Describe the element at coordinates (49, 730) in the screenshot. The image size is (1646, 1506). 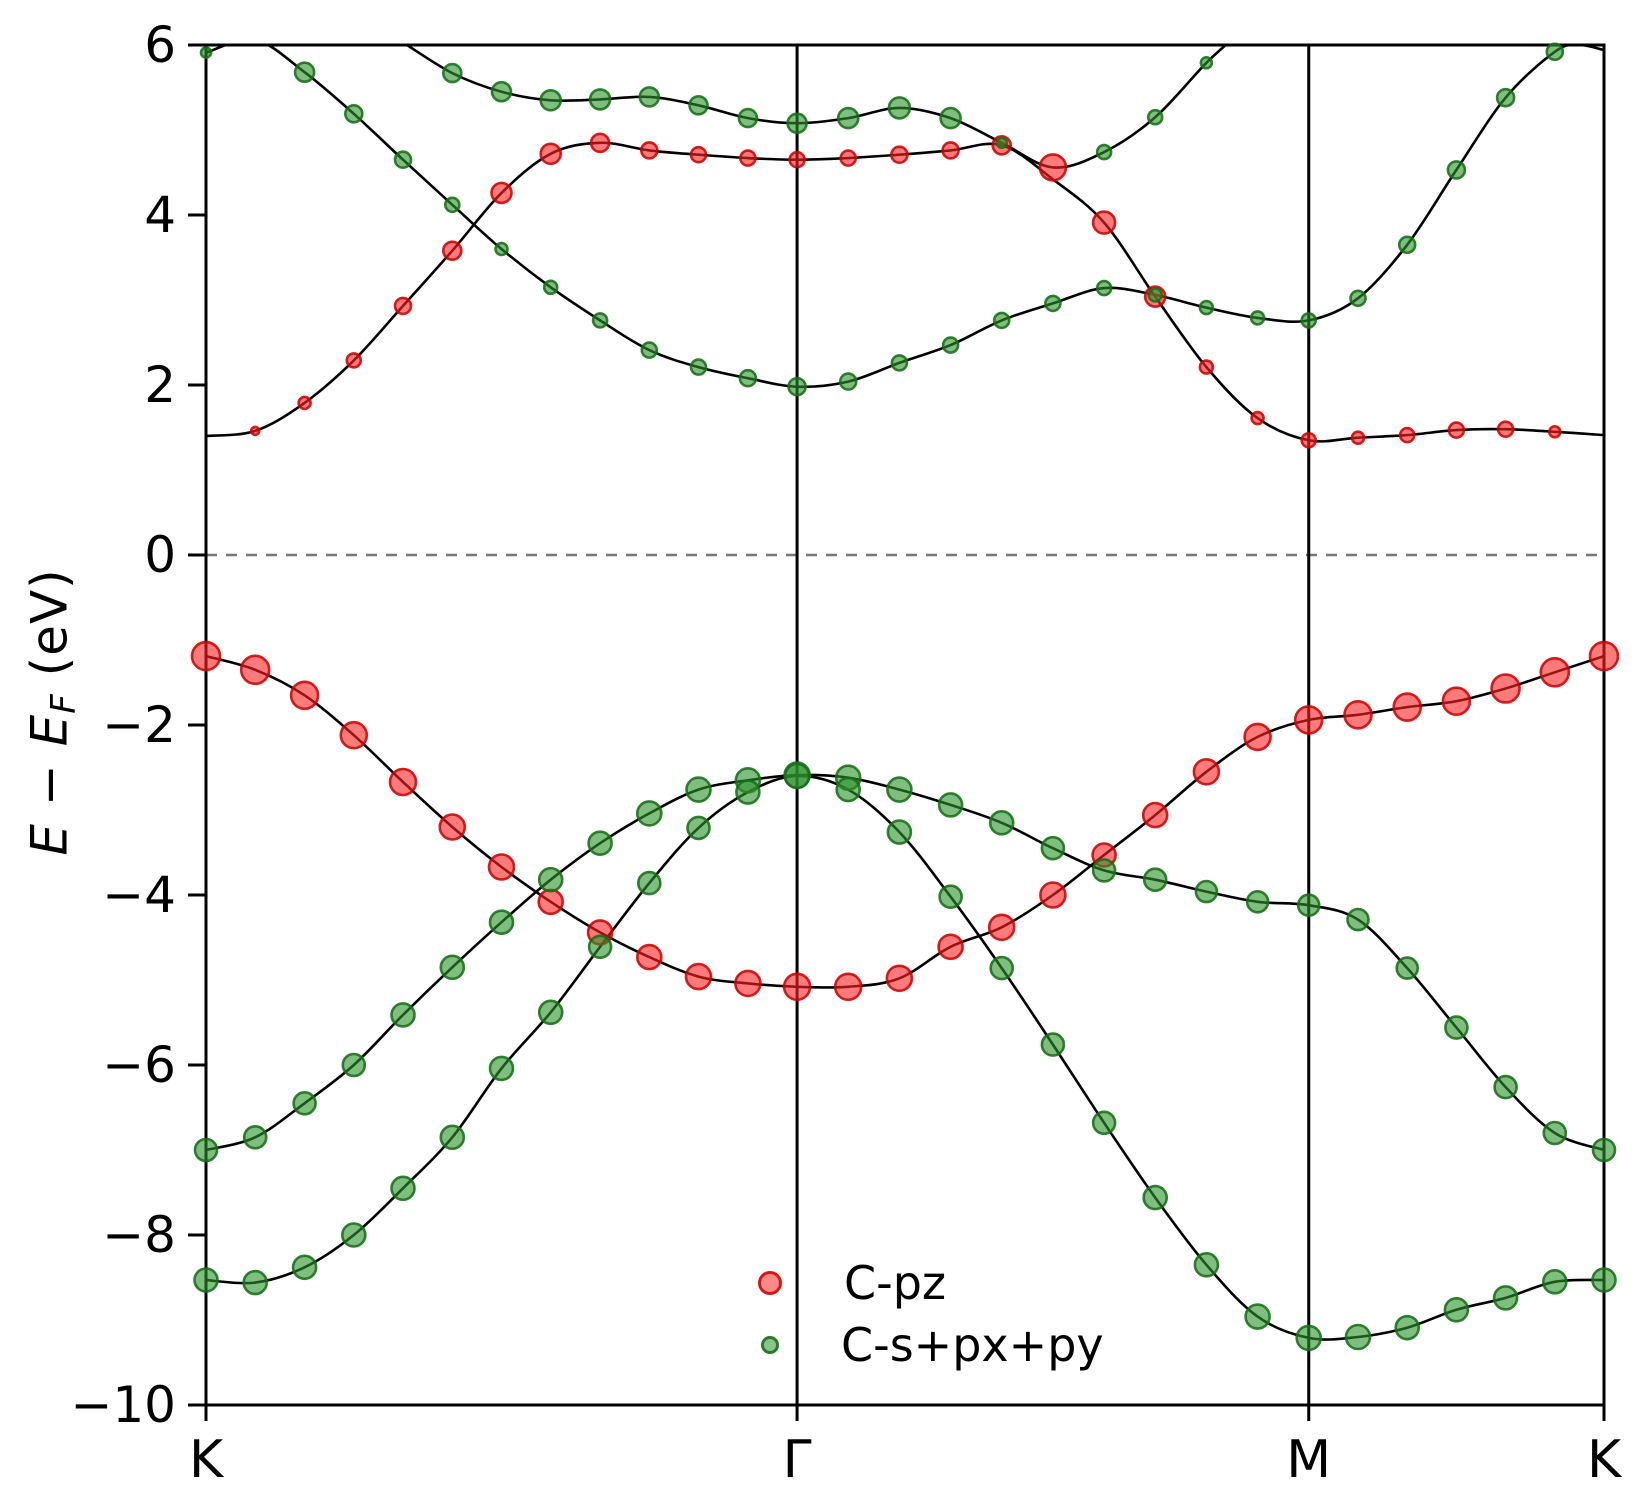
I see `y-axis-label-EF: E` at that location.